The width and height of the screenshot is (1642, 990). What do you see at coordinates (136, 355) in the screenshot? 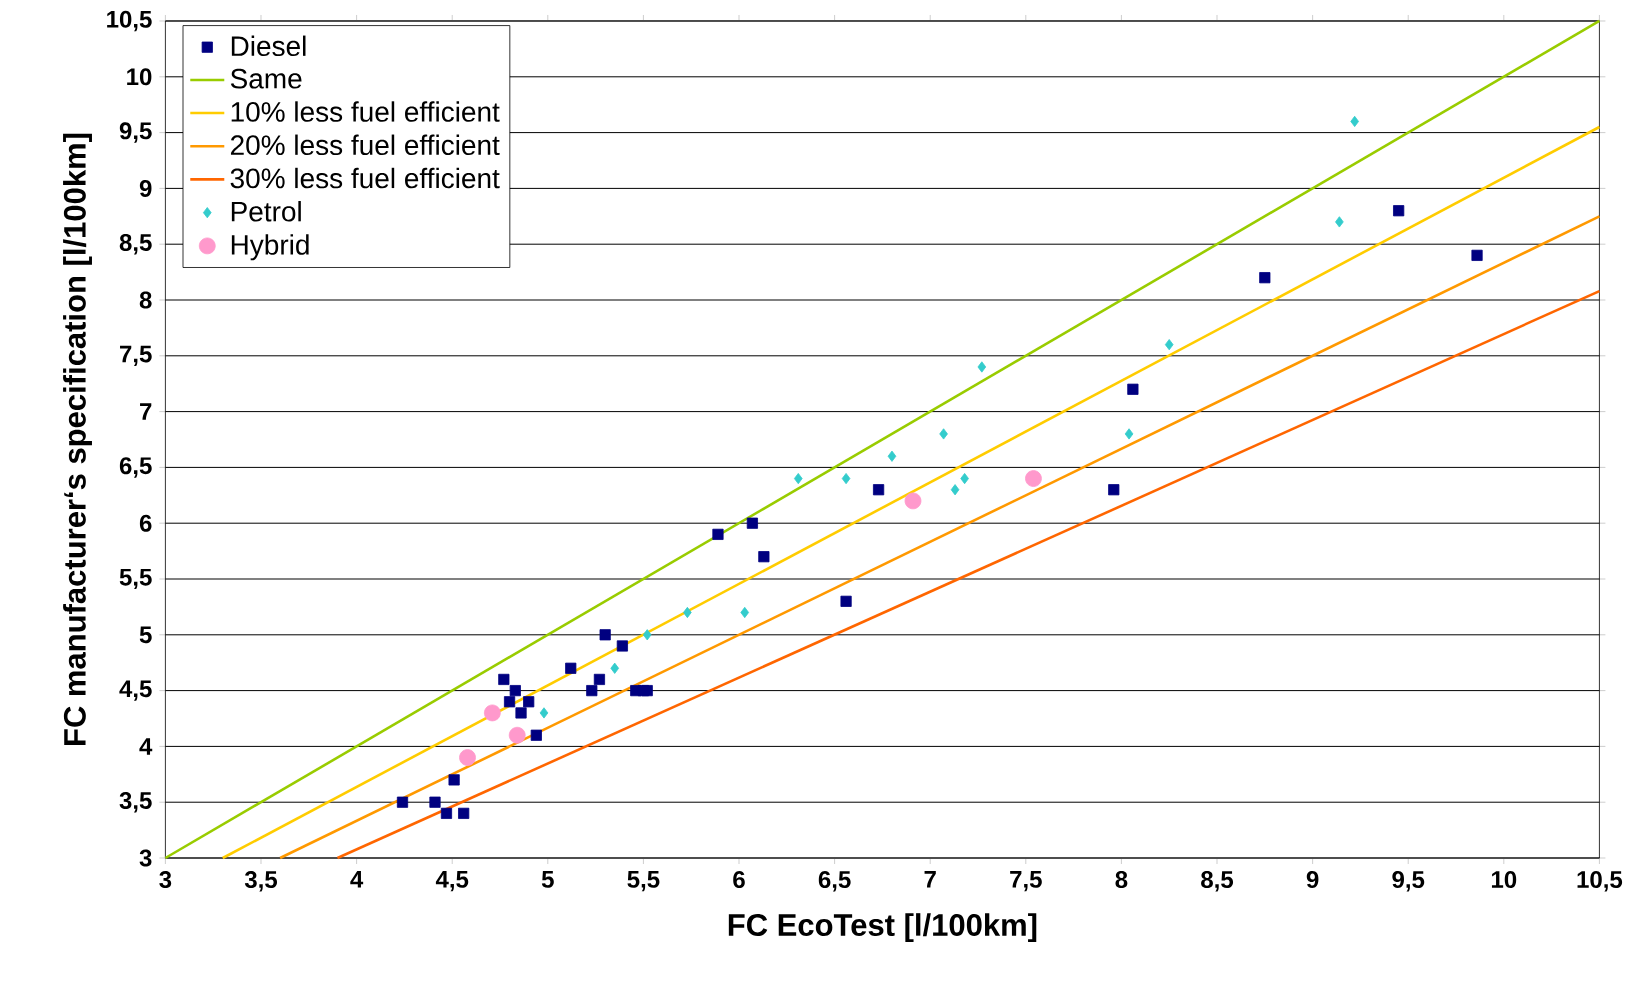
I see `y-tick-label: 7,5` at bounding box center [136, 355].